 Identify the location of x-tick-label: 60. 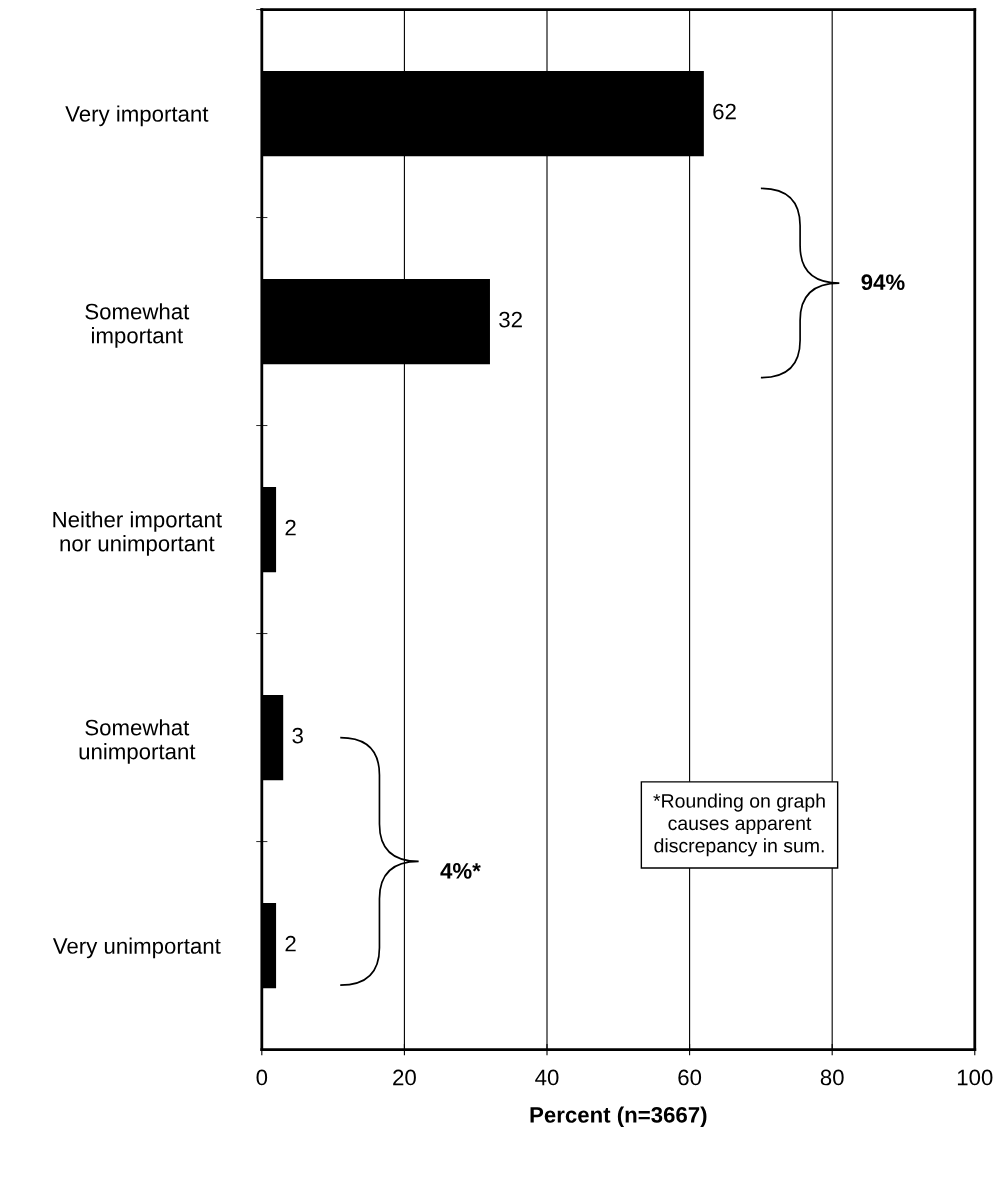
(690, 1077).